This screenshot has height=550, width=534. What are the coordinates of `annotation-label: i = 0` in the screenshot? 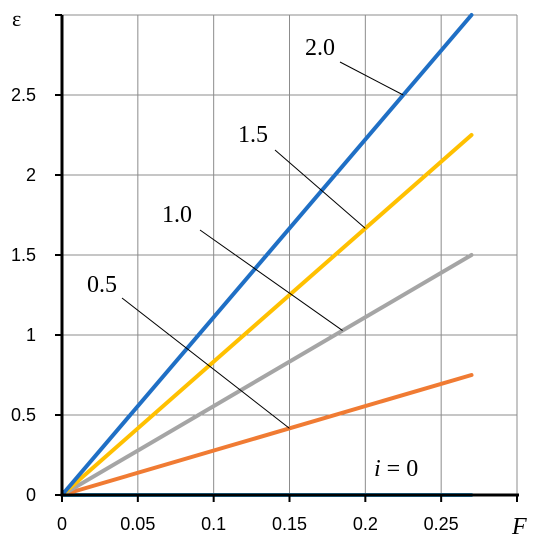 It's located at (396, 469).